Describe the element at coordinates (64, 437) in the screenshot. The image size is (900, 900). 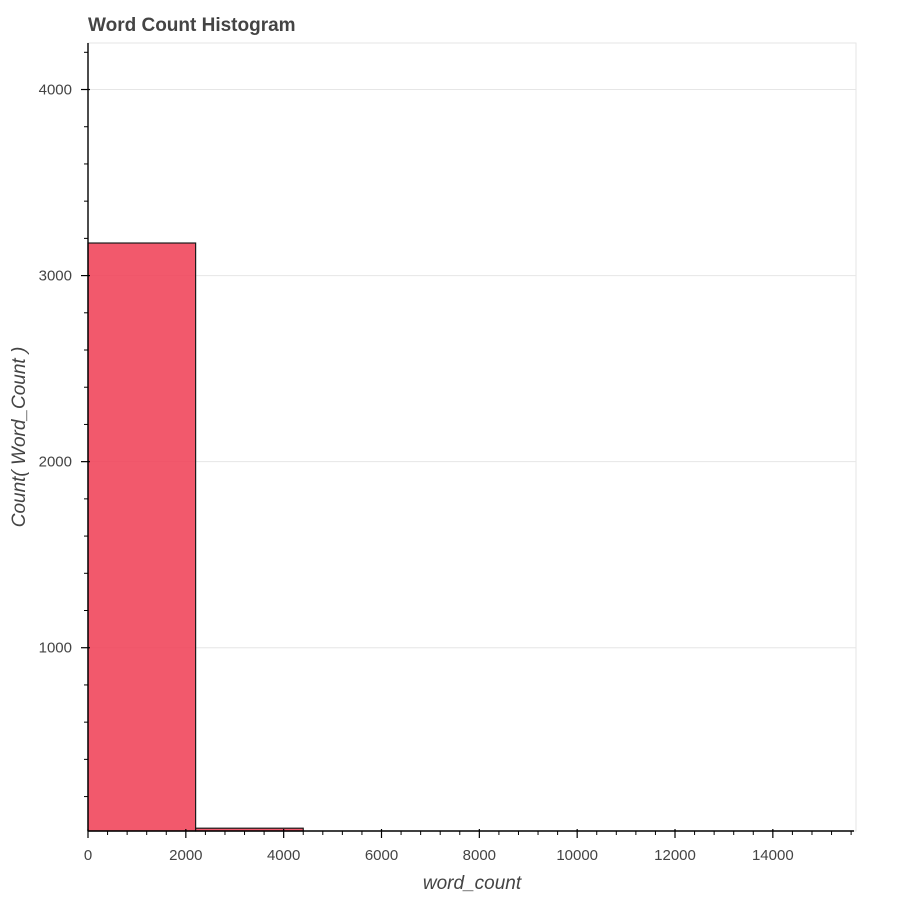
I see `y-axis: 1000 2000 3000 4000` at that location.